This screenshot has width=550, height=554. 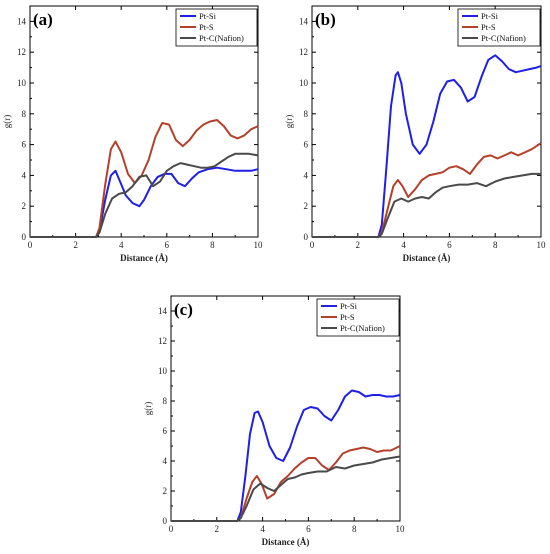 I want to click on panel-label: (c), so click(x=183, y=309).